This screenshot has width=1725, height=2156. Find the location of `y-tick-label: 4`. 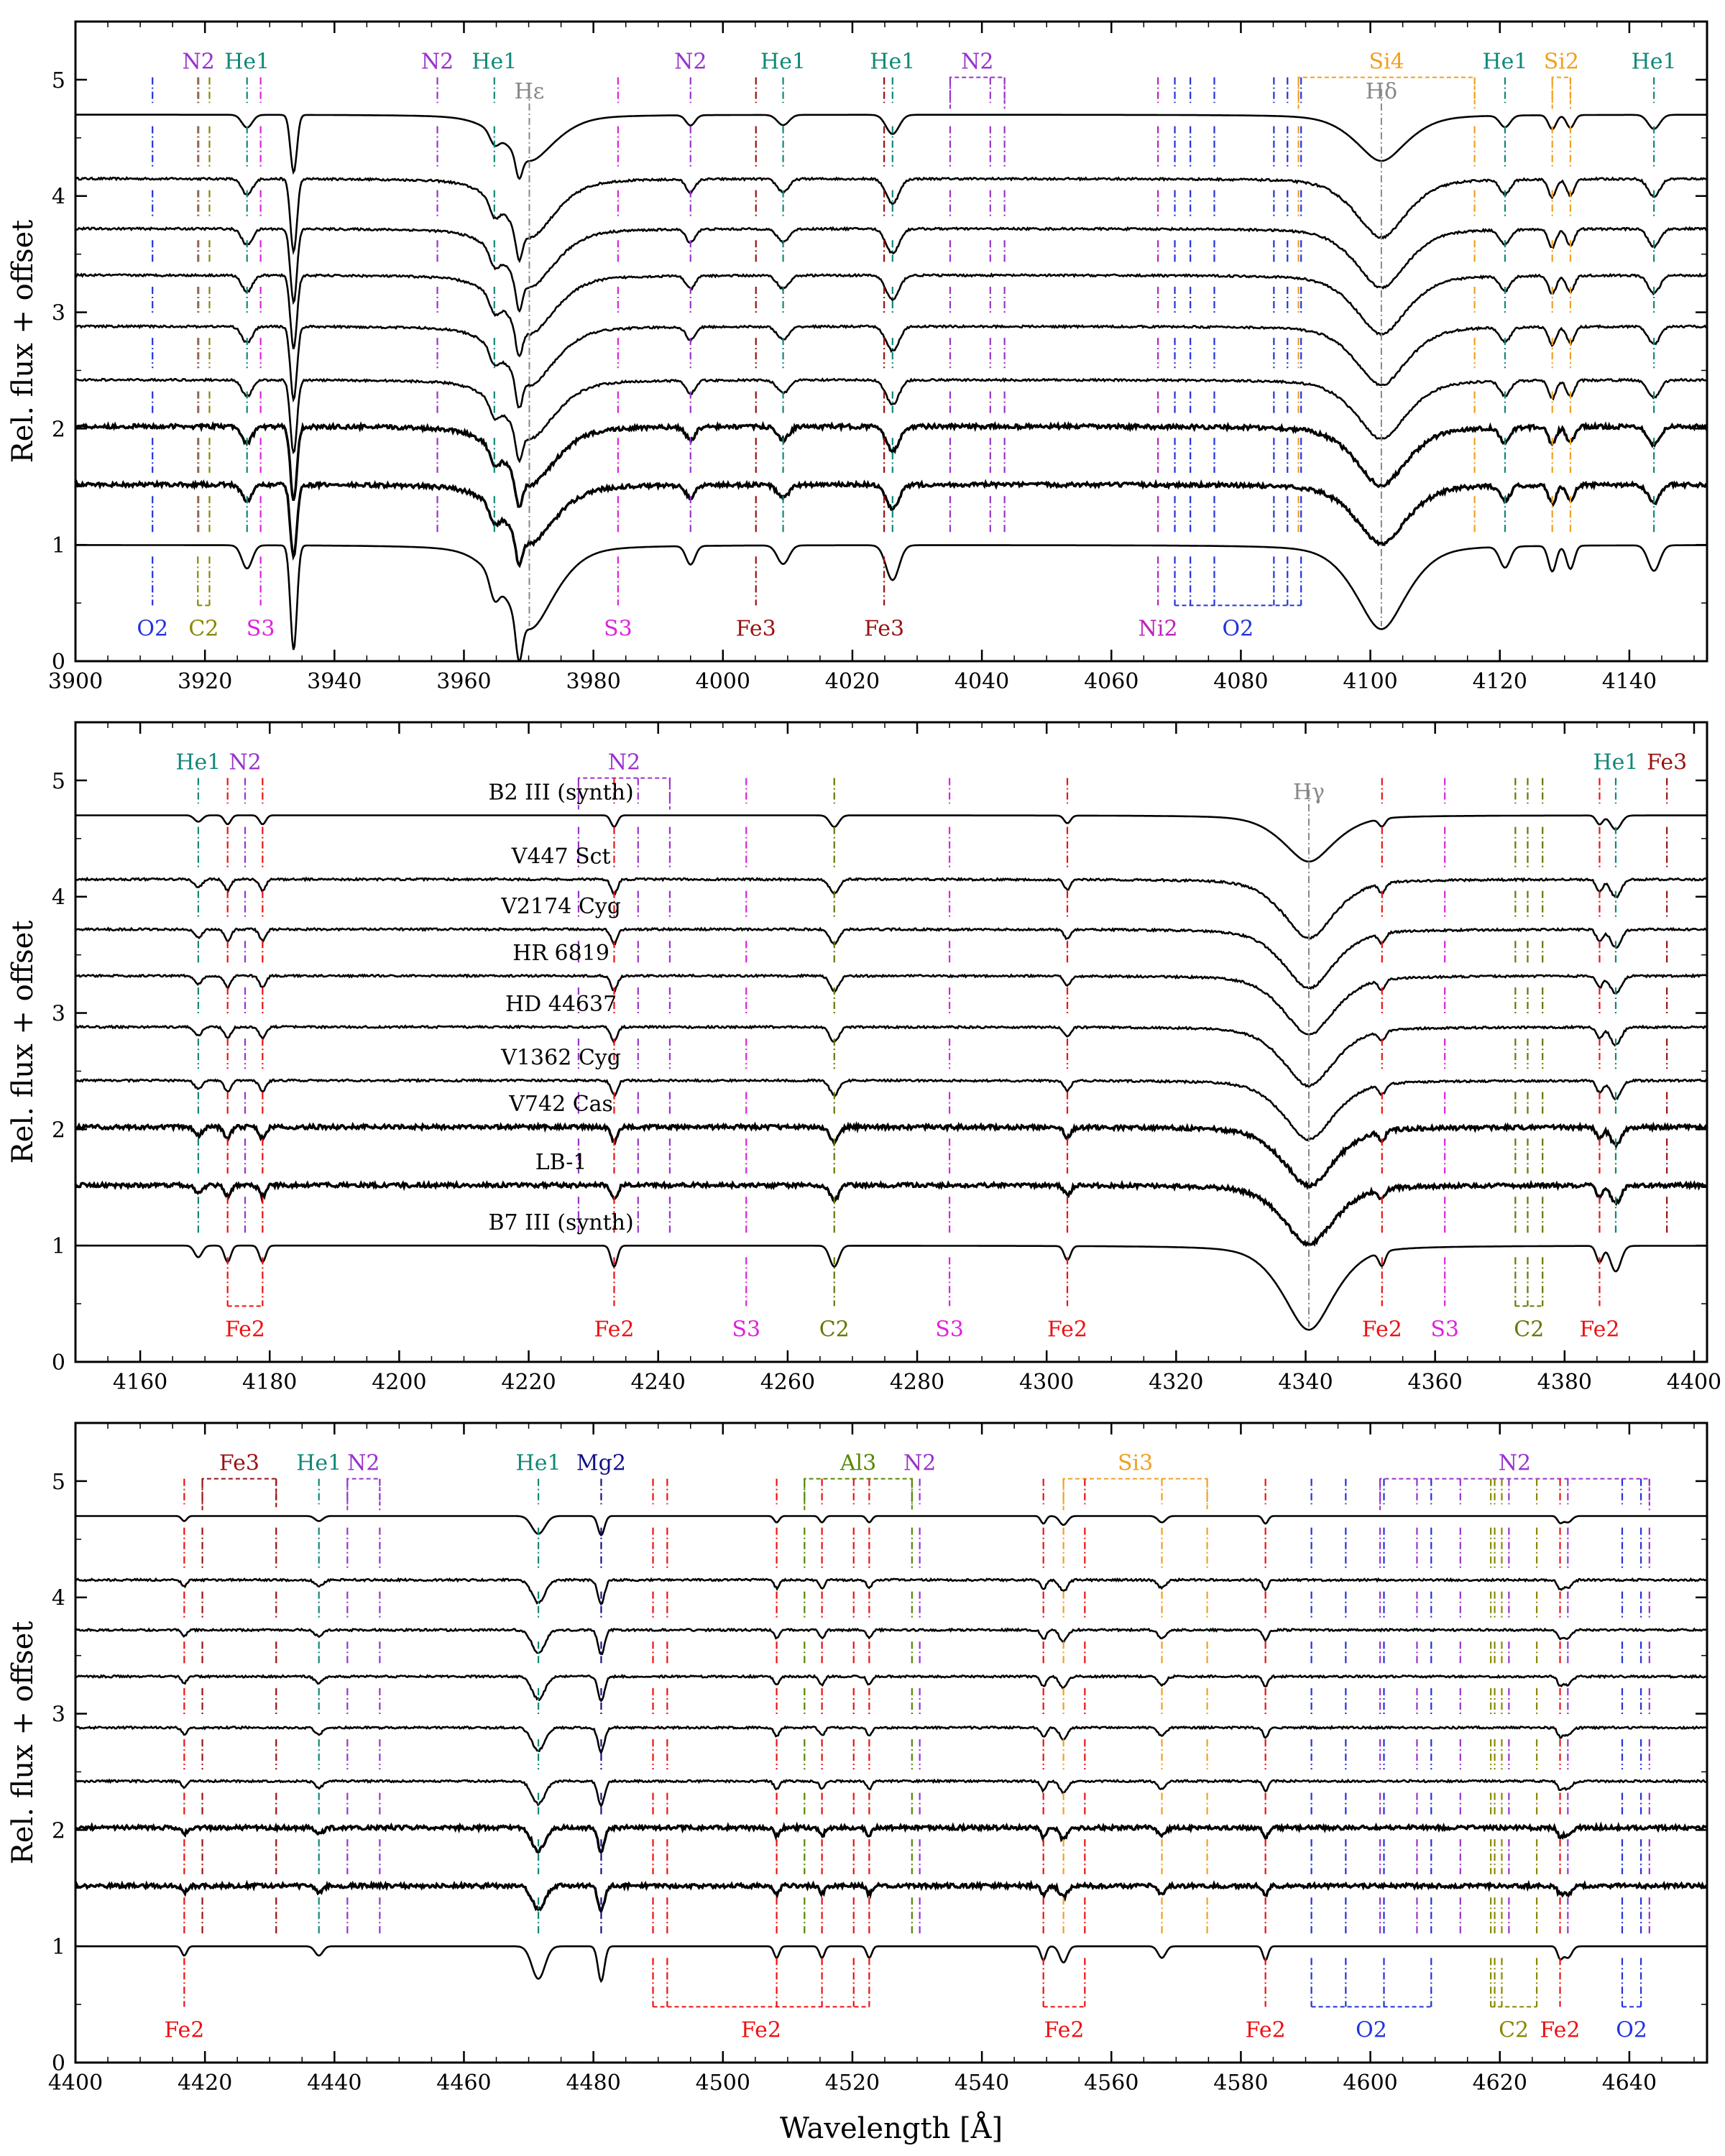

y-tick-label: 4 is located at coordinates (58, 1598).